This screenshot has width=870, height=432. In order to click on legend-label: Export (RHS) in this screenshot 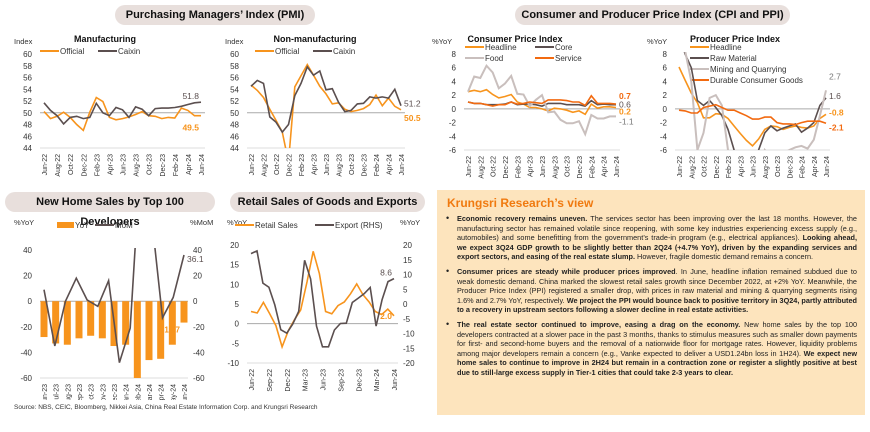, I will do `click(359, 225)`.